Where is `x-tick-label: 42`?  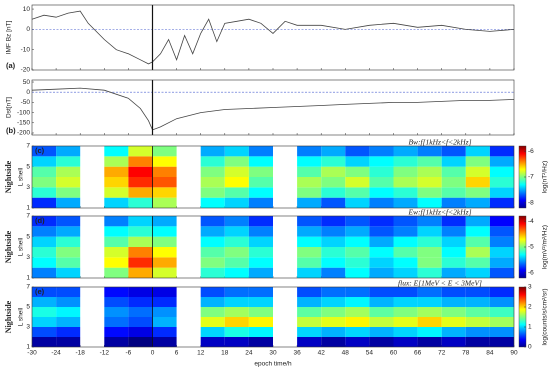 x-tick-label: 42 is located at coordinates (322, 353).